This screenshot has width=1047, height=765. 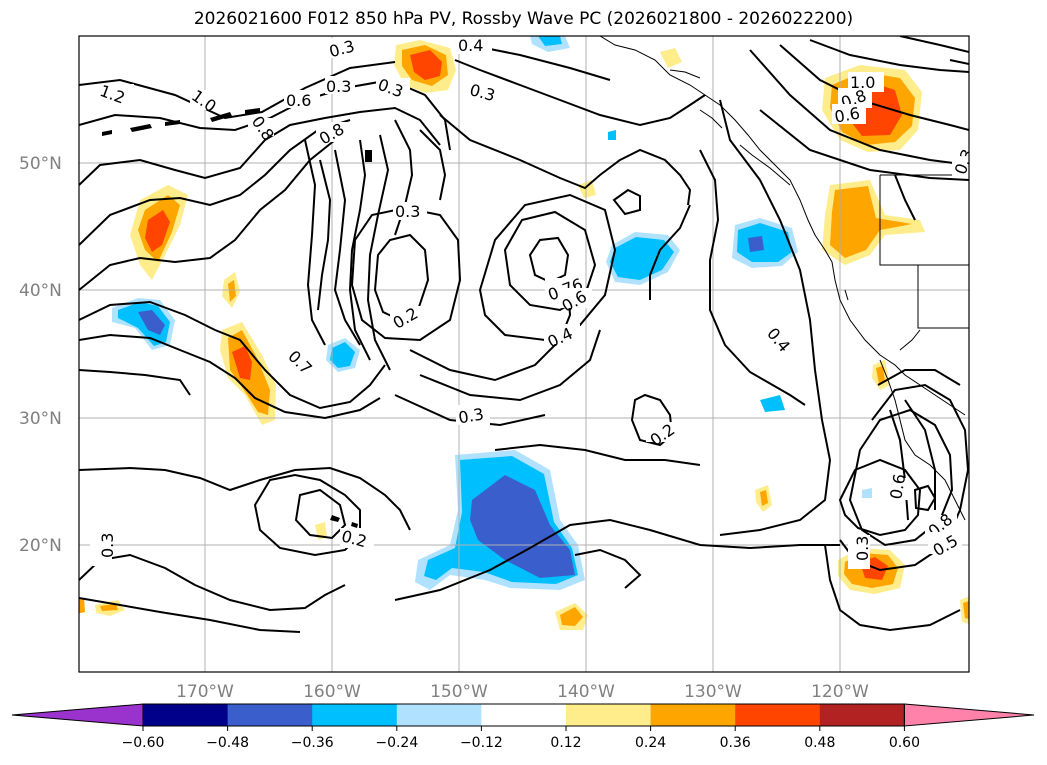 I want to click on colorbar-tick-label: −0.60, so click(x=143, y=743).